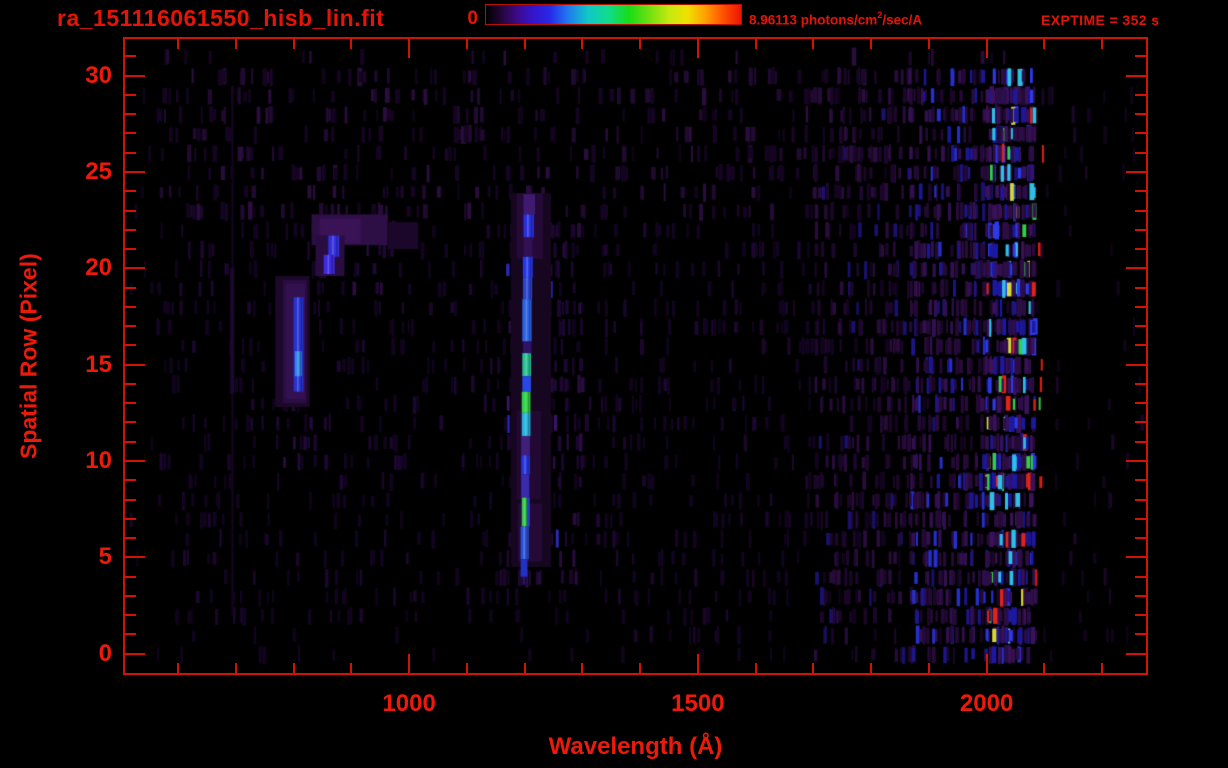  What do you see at coordinates (472, 18) in the screenshot?
I see `colorbar-min-label: 0` at bounding box center [472, 18].